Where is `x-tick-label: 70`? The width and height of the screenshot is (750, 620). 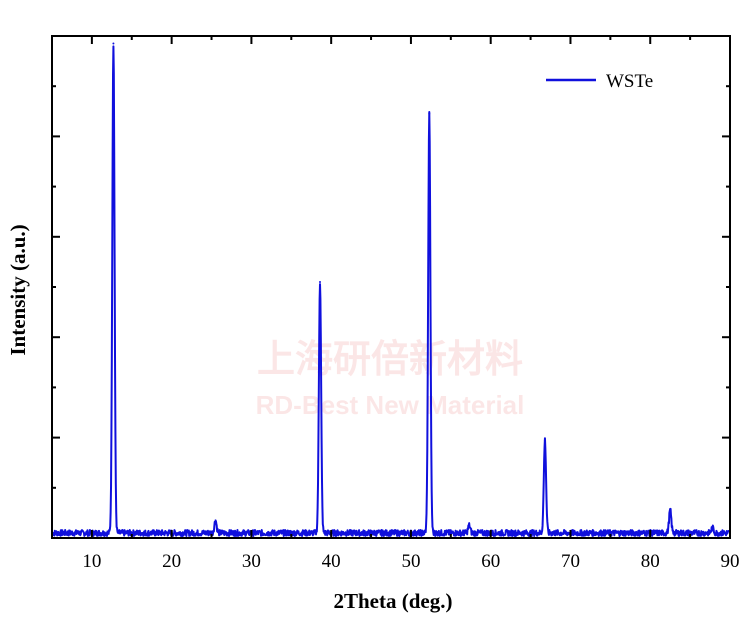
x-tick-label: 70 is located at coordinates (570, 561).